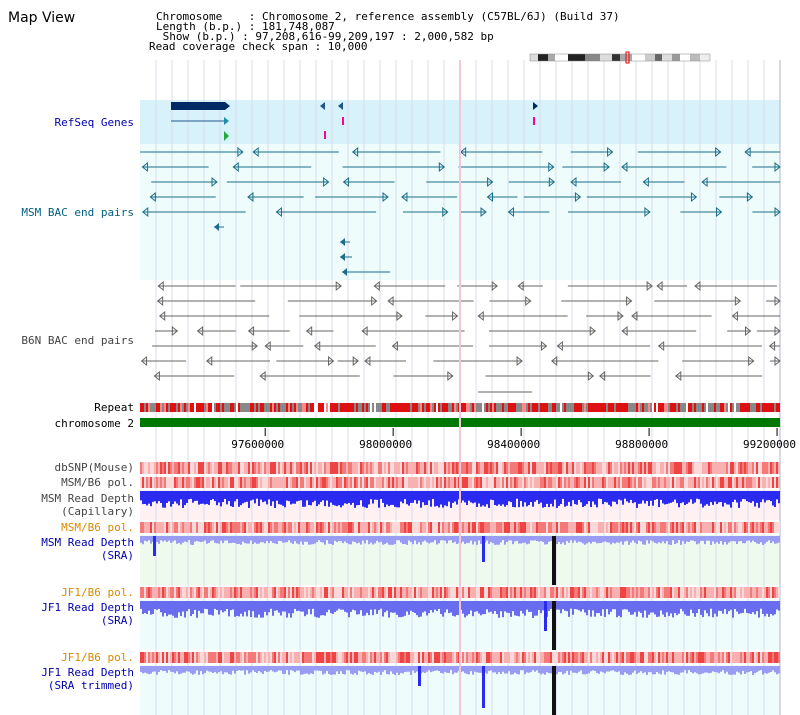 The height and width of the screenshot is (715, 800). I want to click on track-label-refseq: RefSeq Genes, so click(94, 122).